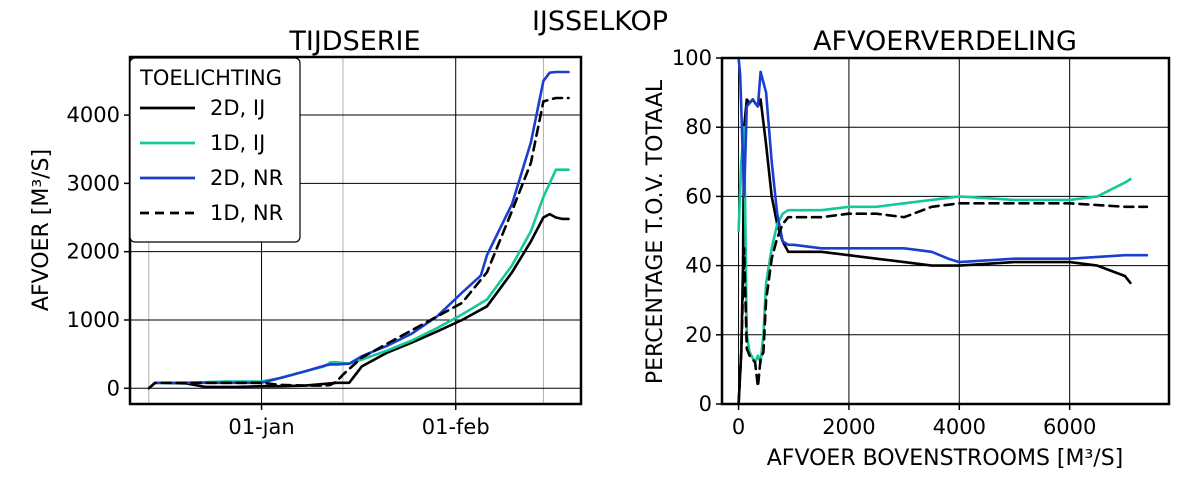 The width and height of the screenshot is (1200, 500). What do you see at coordinates (698, 266) in the screenshot?
I see `distribution-y-tick-label: 40` at bounding box center [698, 266].